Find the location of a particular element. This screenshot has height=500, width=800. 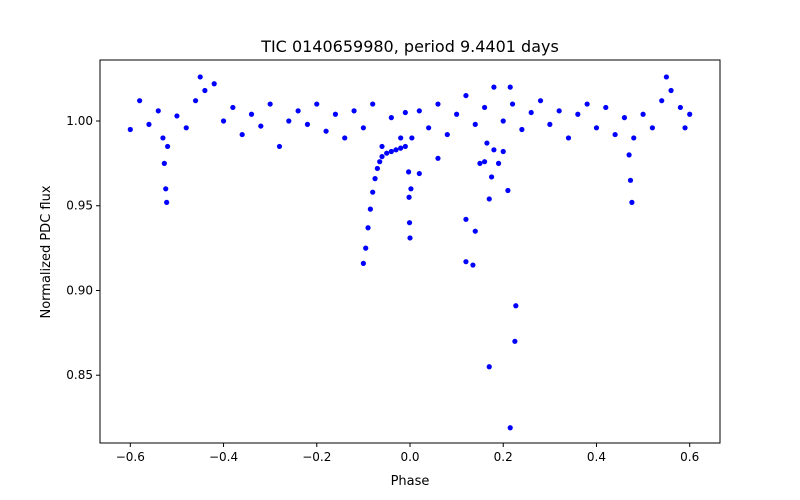

x-tick-label: 0.2 is located at coordinates (503, 457).